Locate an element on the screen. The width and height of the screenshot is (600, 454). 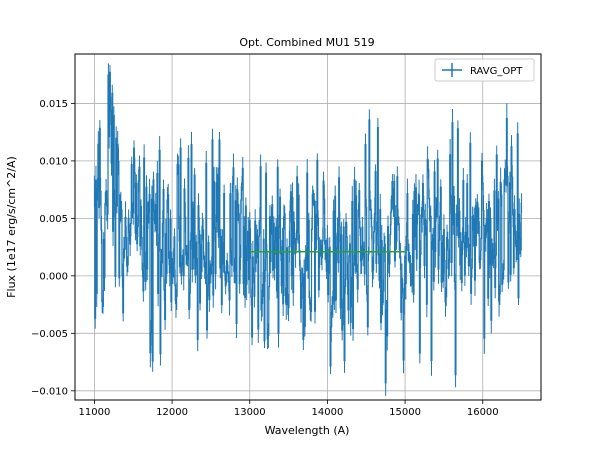
y-tick-label: 0.015 is located at coordinates (53, 104).